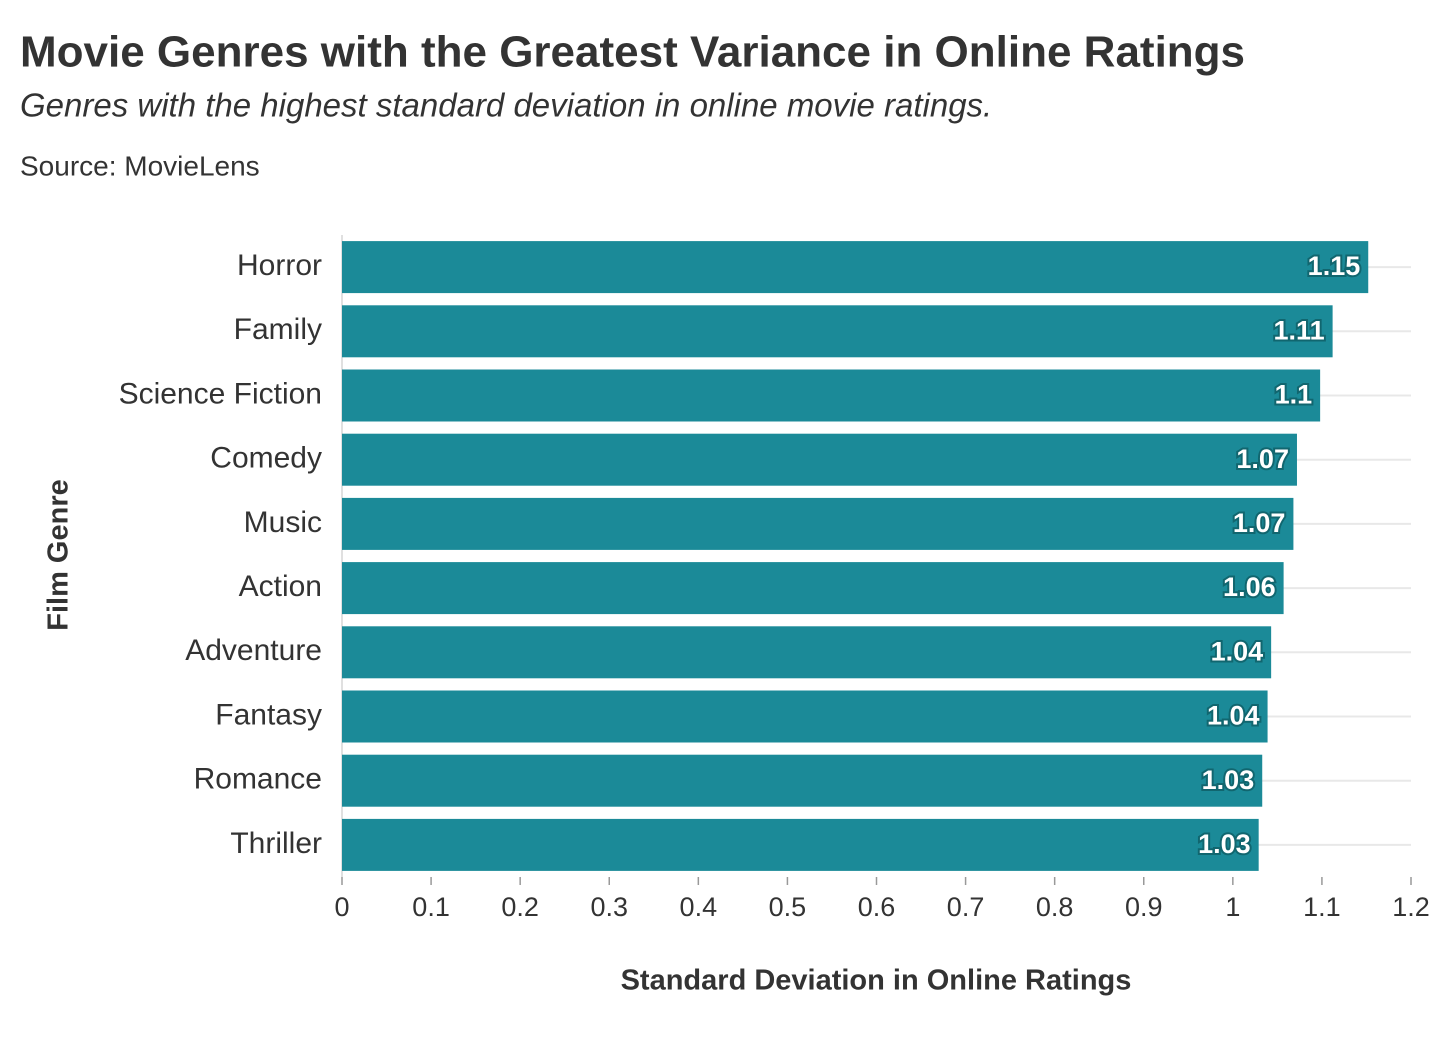 This screenshot has height=1038, width=1456. I want to click on y-axis-title: Film Genre, so click(59, 555).